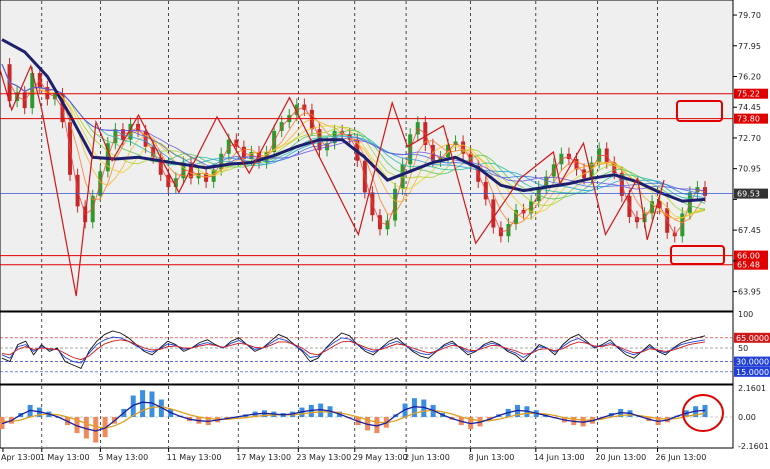 The image size is (770, 469). What do you see at coordinates (123, 457) in the screenshot?
I see `time-tick-label: 5 May 13:00` at bounding box center [123, 457].